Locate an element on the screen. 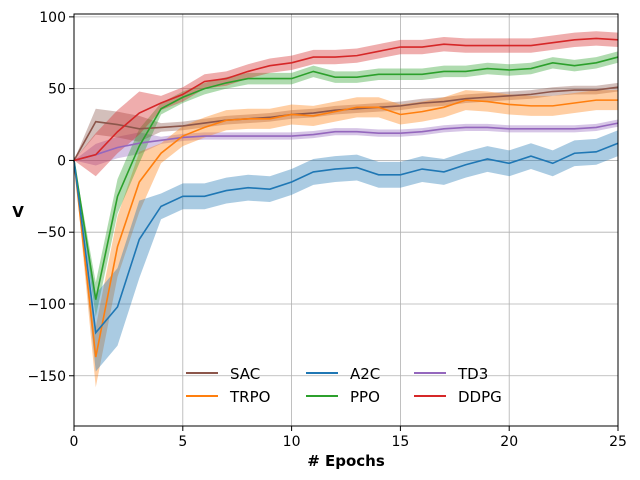 The height and width of the screenshot is (480, 640). y-axis-label: V is located at coordinates (18, 212).